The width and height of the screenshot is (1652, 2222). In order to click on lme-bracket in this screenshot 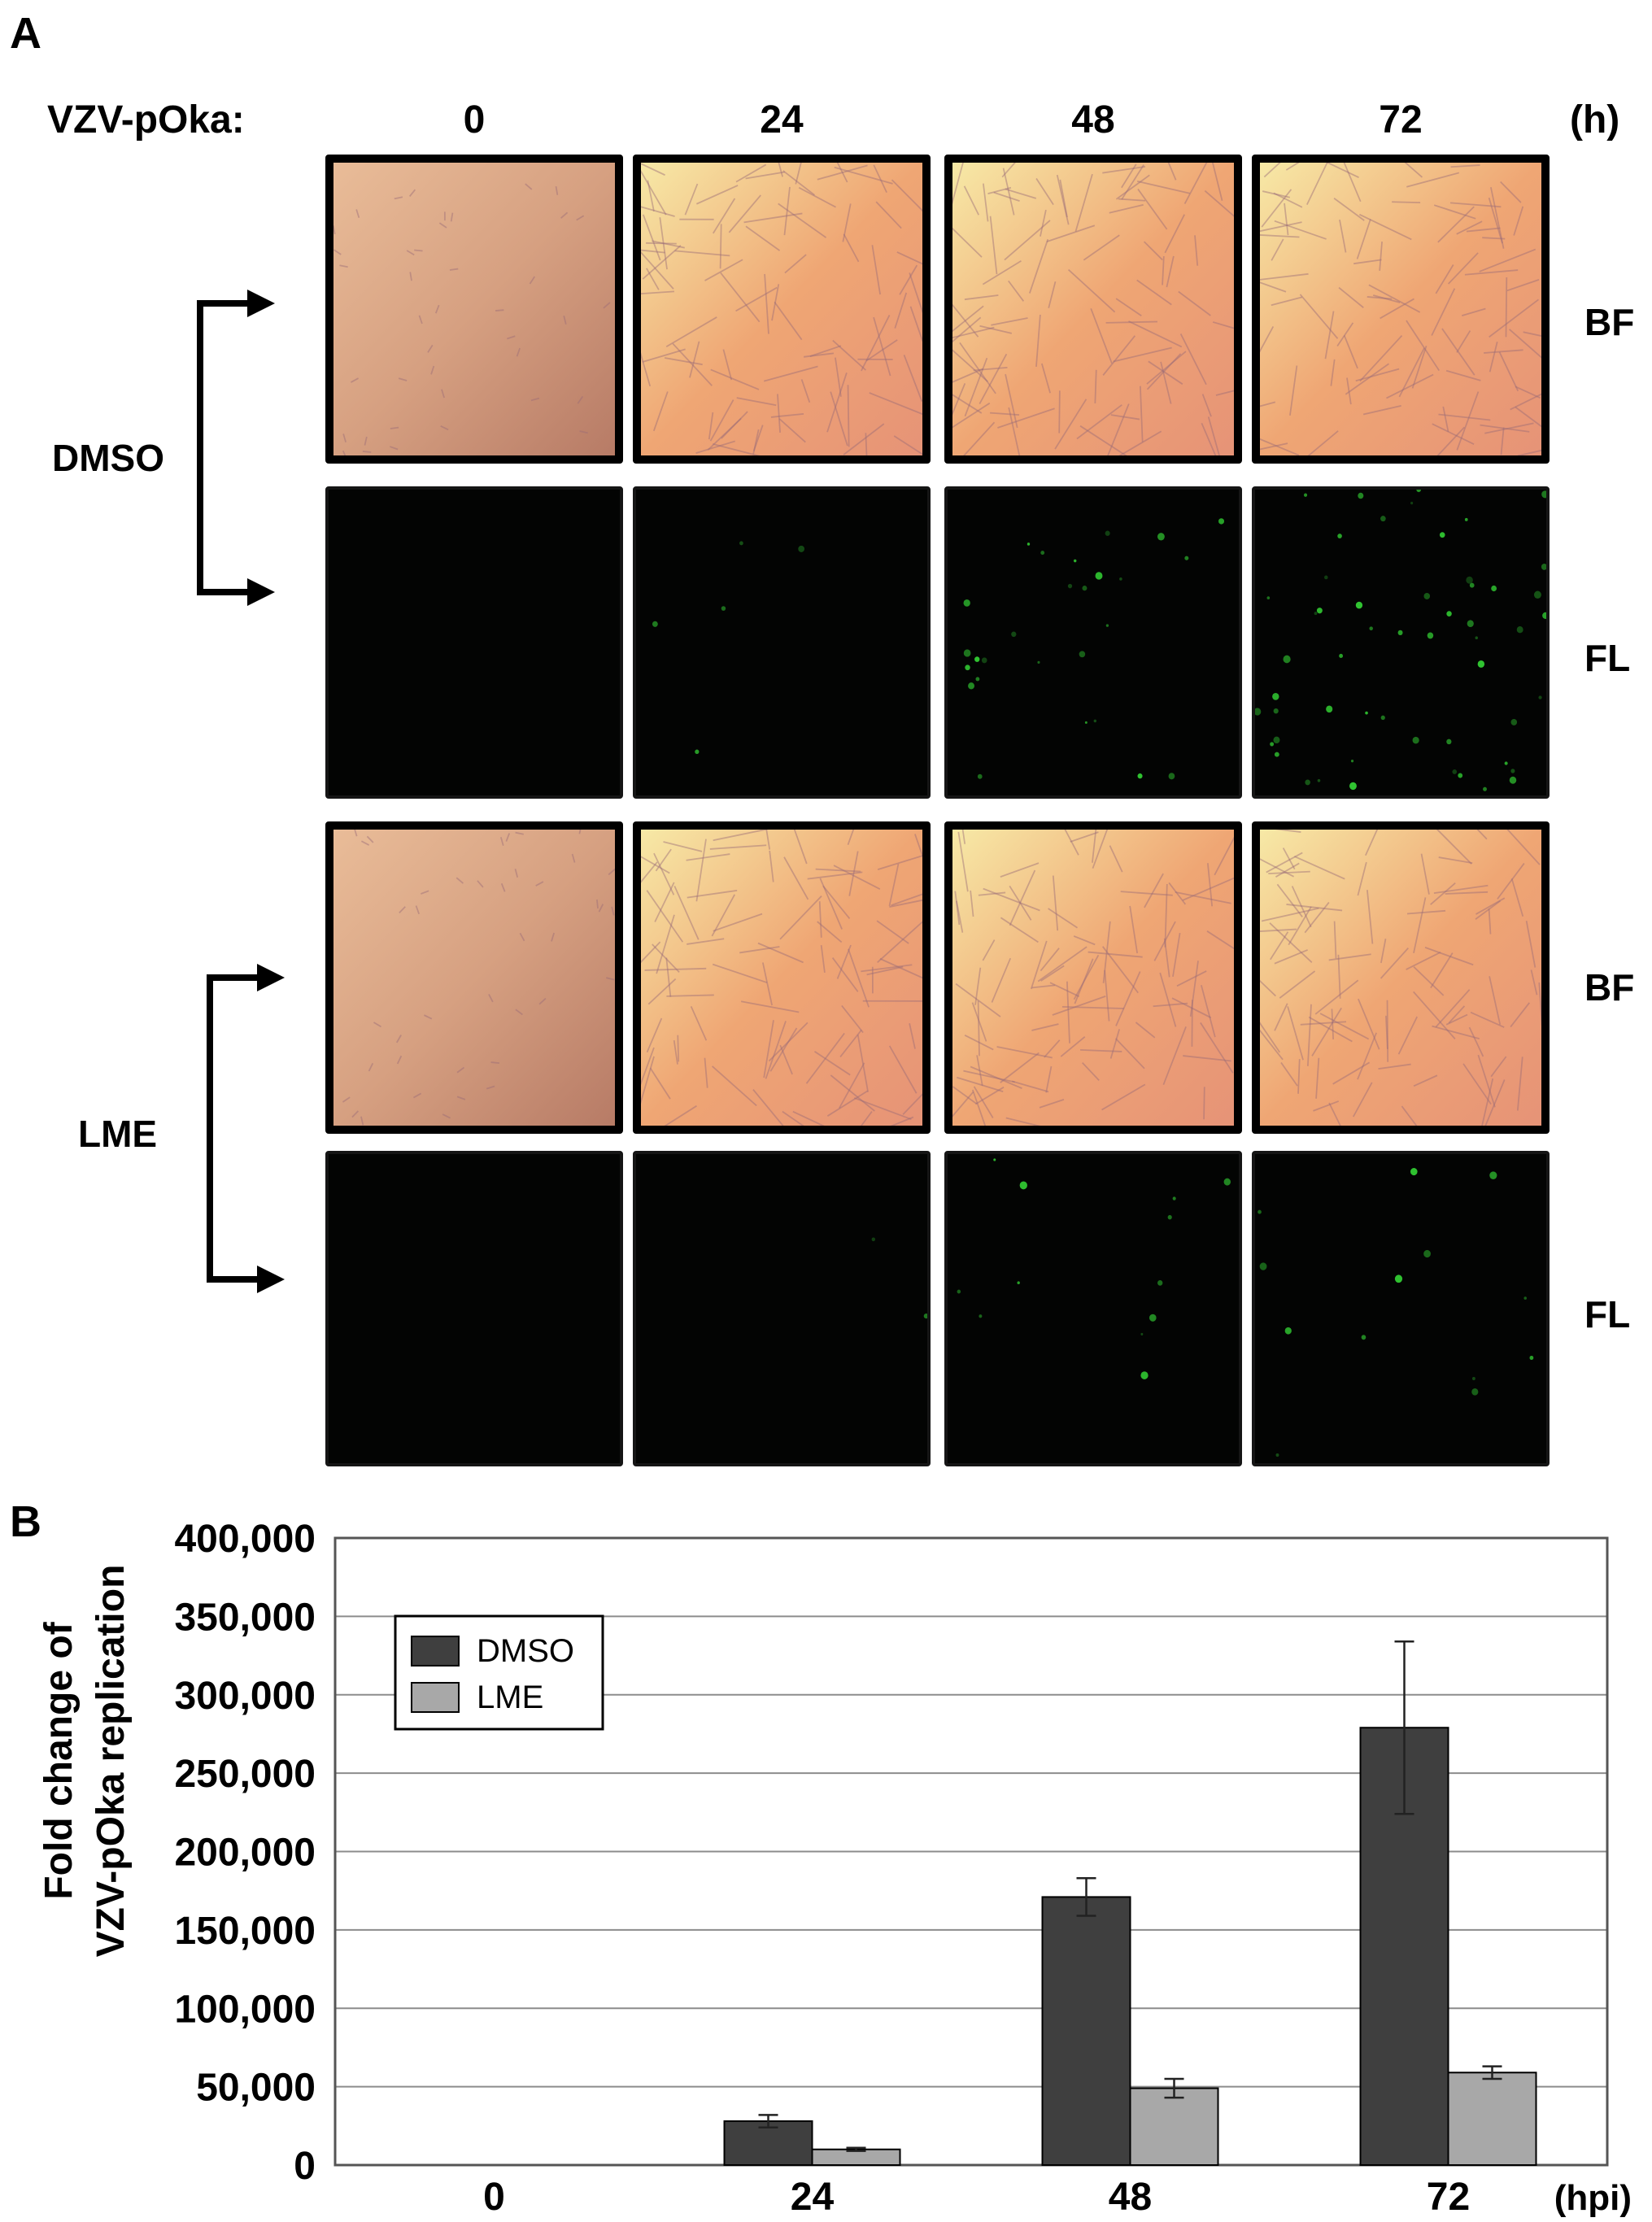, I will do `click(233, 1128)`.